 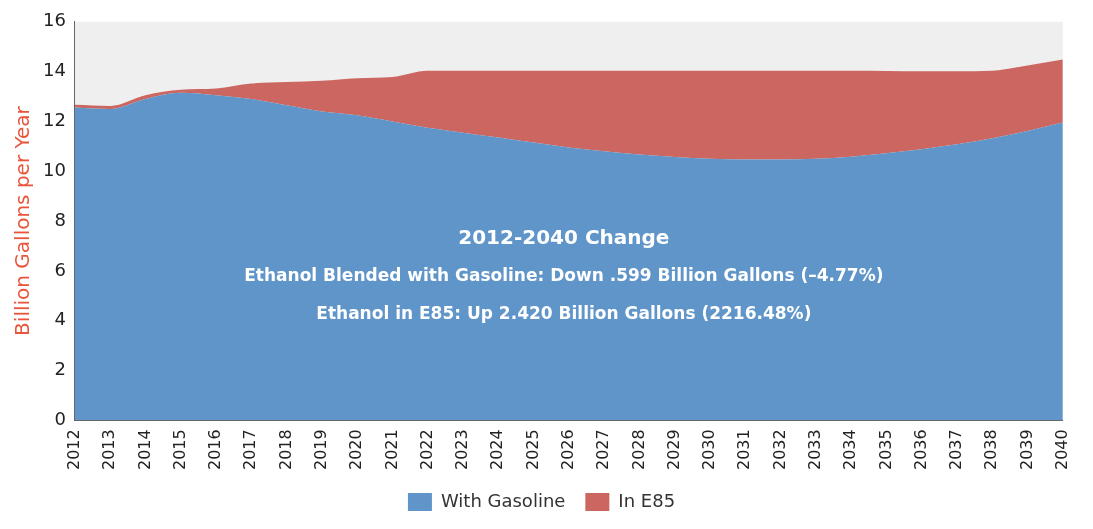 What do you see at coordinates (673, 449) in the screenshot?
I see `x-tick-label: 2029` at bounding box center [673, 449].